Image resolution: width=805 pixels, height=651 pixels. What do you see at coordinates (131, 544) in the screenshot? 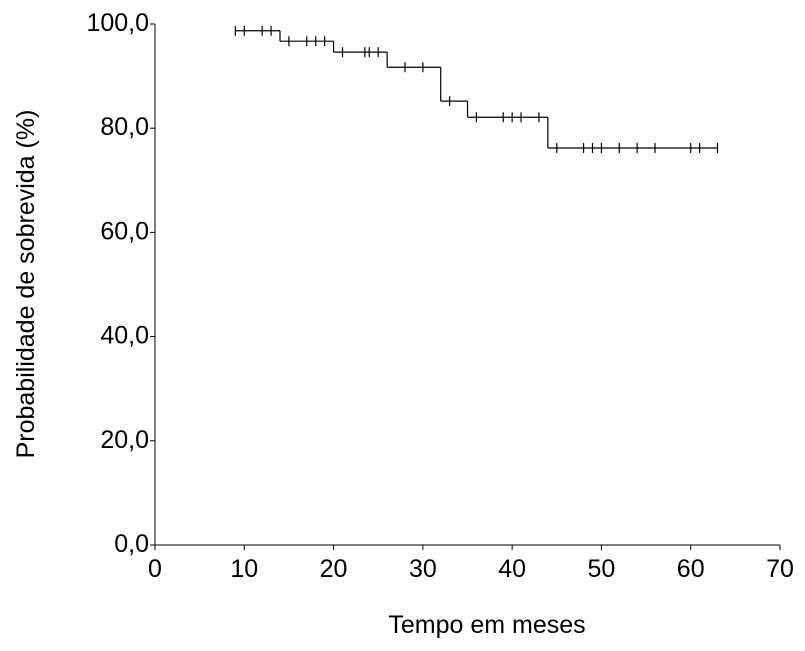
I see `y-tick-label: 0,0` at bounding box center [131, 544].